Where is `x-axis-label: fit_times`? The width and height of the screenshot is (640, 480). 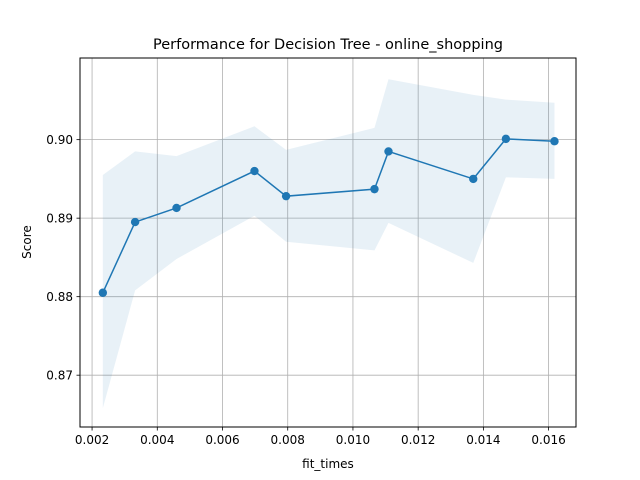
x-axis-label: fit_times is located at coordinates (328, 464).